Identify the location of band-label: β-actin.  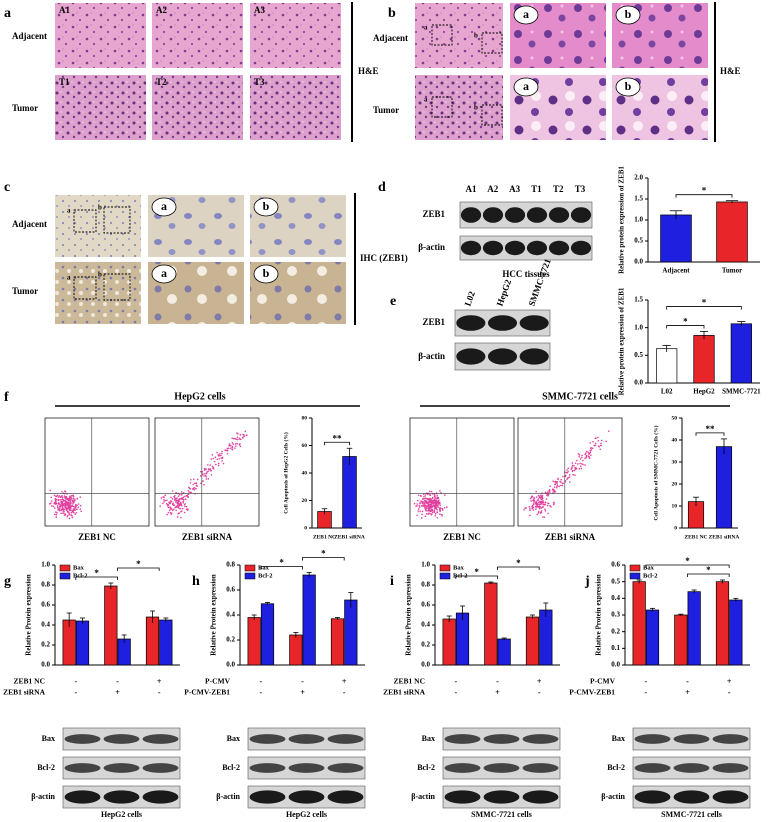
(423, 796).